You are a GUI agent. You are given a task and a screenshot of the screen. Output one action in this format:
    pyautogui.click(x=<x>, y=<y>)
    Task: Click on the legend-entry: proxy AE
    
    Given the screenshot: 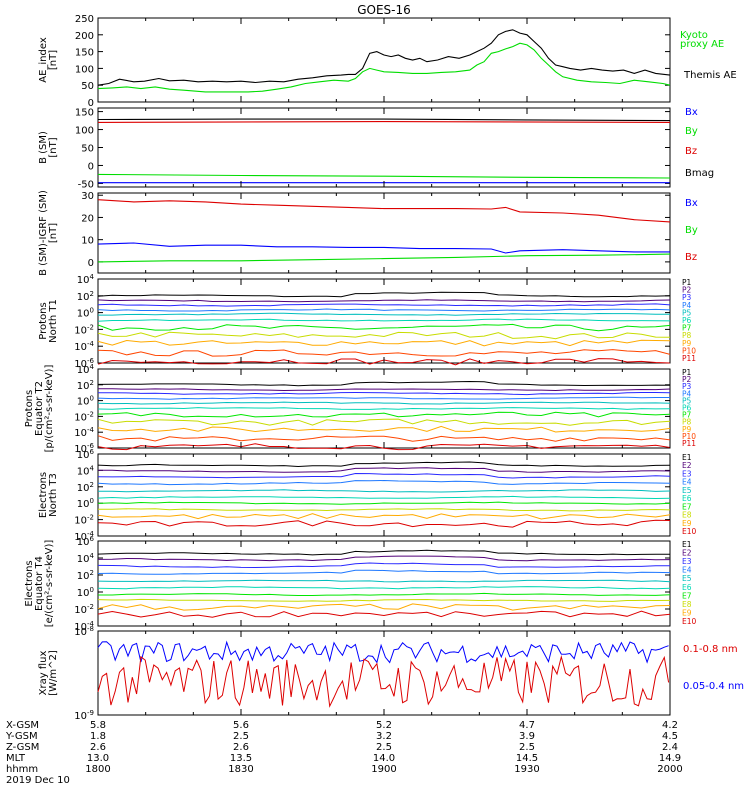 What is the action you would take?
    pyautogui.click(x=702, y=44)
    